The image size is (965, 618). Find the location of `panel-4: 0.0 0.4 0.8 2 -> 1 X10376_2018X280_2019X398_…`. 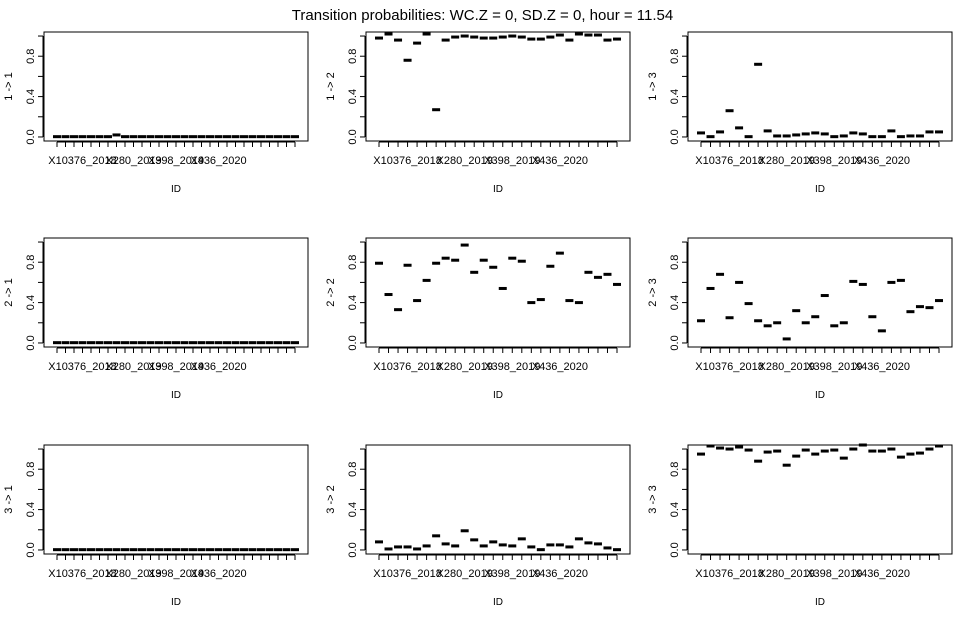

panel-4: 0.0 0.4 0.8 2 -> 1 X10376_2018X280_2019X398_… is located at coordinates (156, 319).